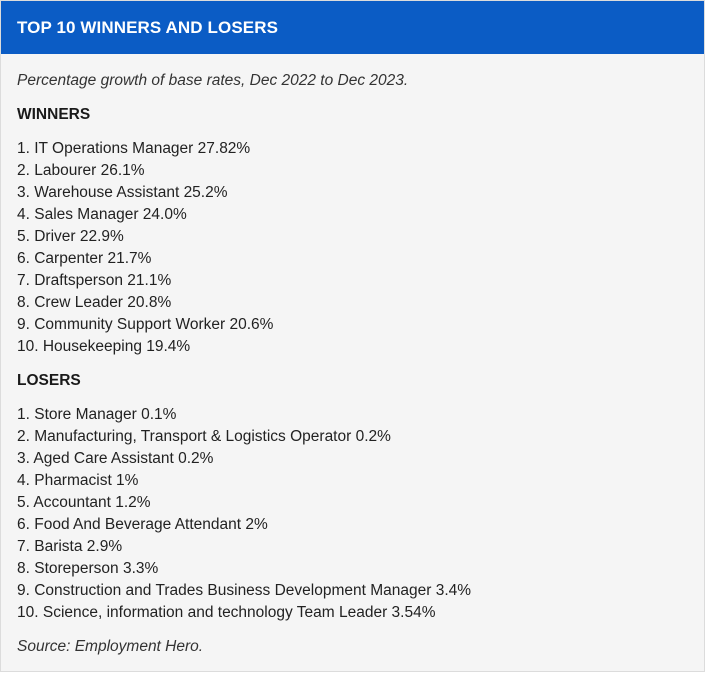 The width and height of the screenshot is (707, 678). What do you see at coordinates (97, 414) in the screenshot?
I see `loser-item-1: 1. Store Manager 0.1%` at bounding box center [97, 414].